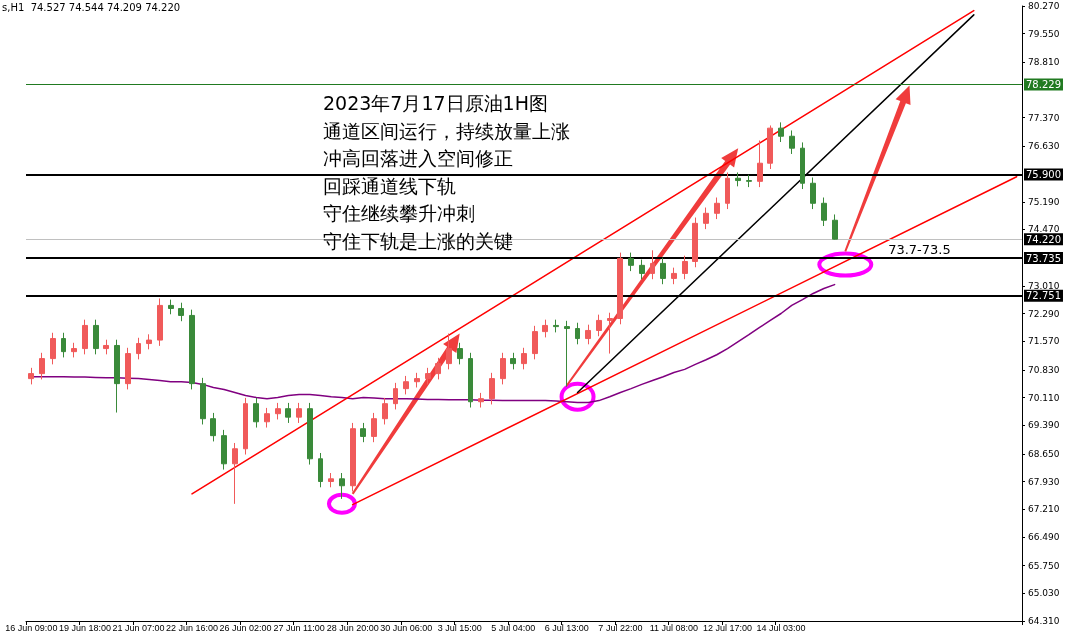 The height and width of the screenshot is (635, 1080). Describe the element at coordinates (727, 627) in the screenshot. I see `x-tick-label: 12 Jul 17:00` at that location.